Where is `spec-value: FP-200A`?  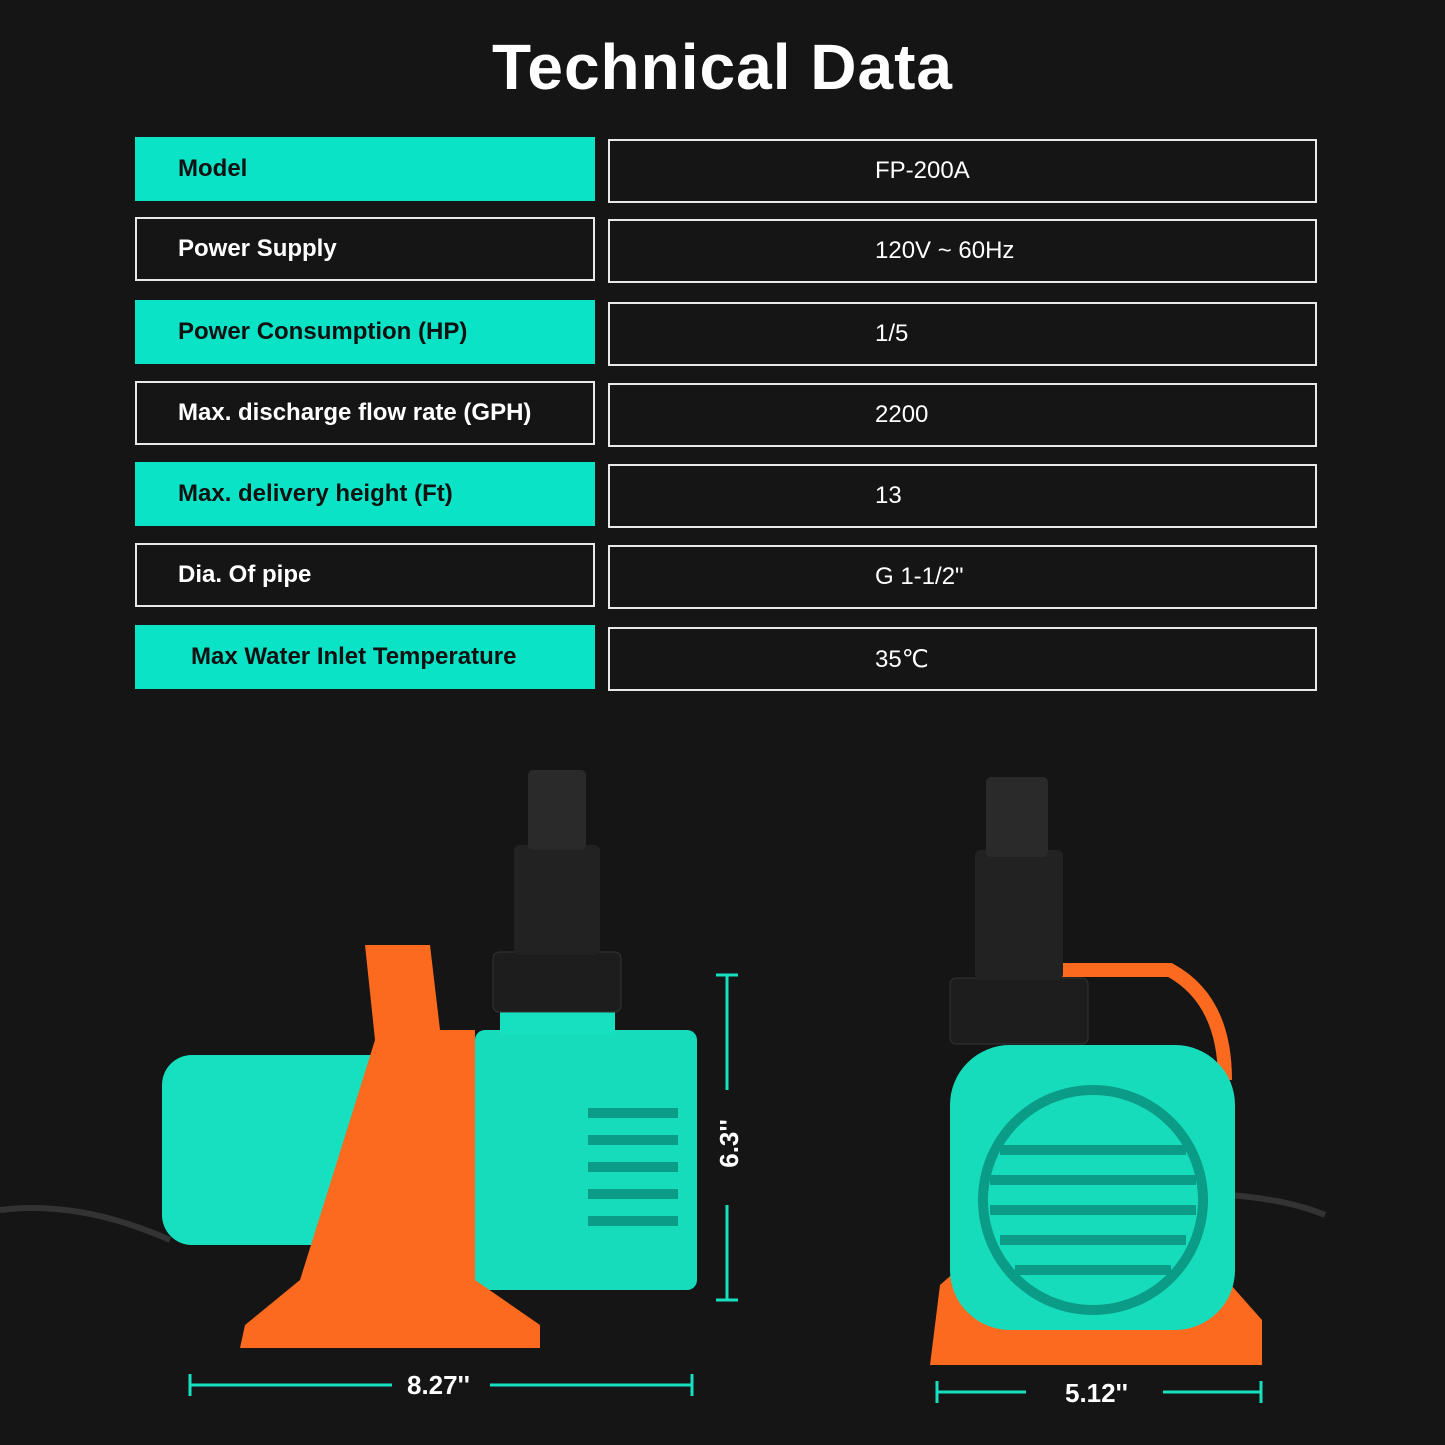
spec-value: FP-200A is located at coordinates (962, 171).